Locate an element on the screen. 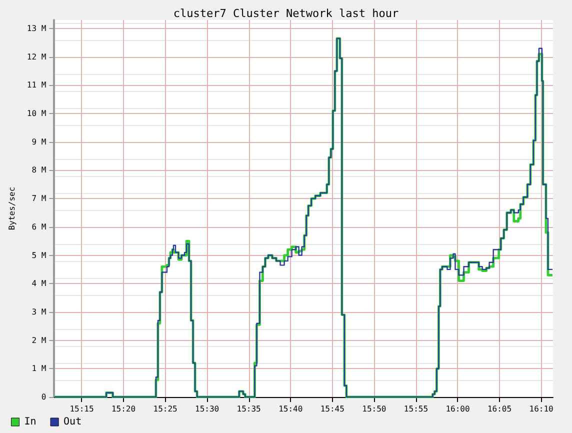  y-tick-label: 6 M is located at coordinates (39, 227).